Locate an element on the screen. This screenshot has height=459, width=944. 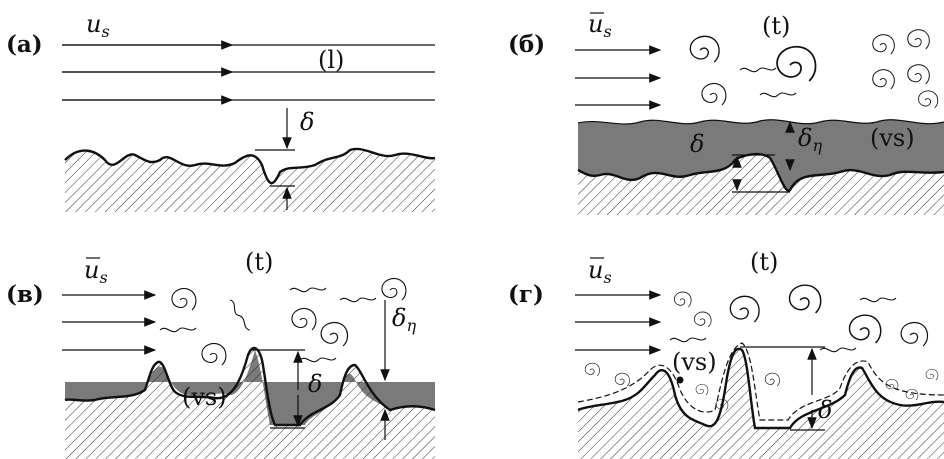
viscous-sublayer is located at coordinates (761, 155).